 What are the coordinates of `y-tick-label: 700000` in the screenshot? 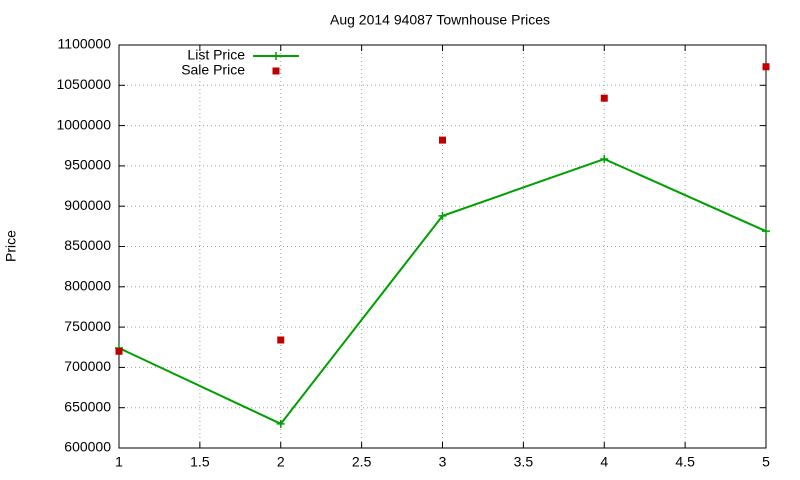 It's located at (87, 366).